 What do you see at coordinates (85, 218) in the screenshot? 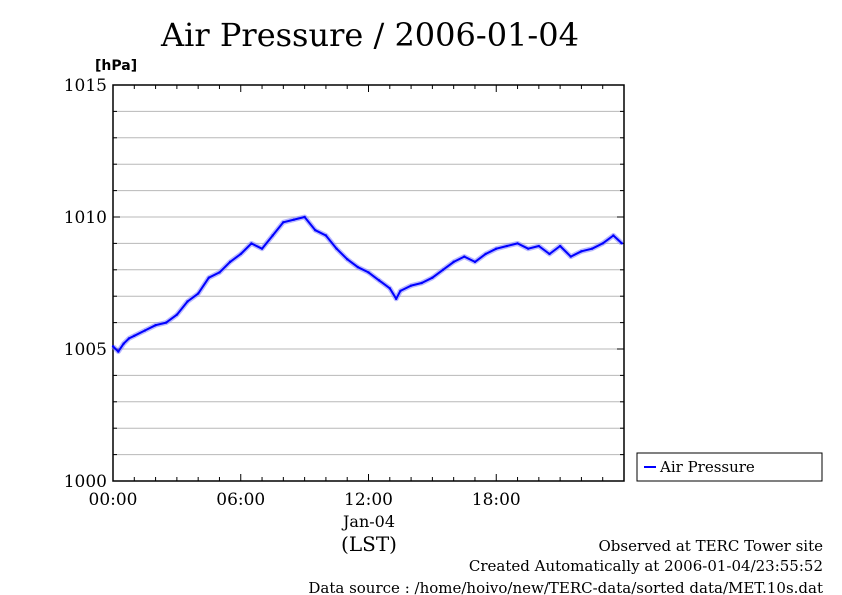
I see `y-tick-label: 1010` at bounding box center [85, 218].